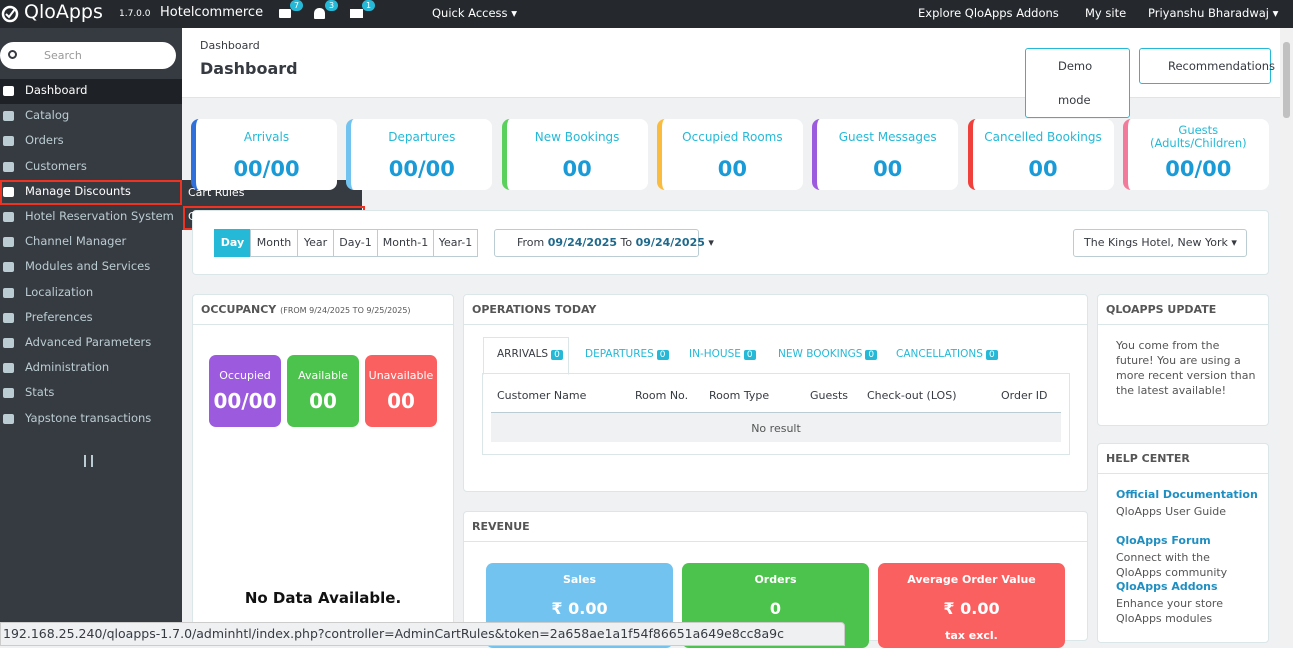 Image resolution: width=1293 pixels, height=648 pixels. I want to click on kpi-card: Occupied Rooms 00, so click(729, 154).